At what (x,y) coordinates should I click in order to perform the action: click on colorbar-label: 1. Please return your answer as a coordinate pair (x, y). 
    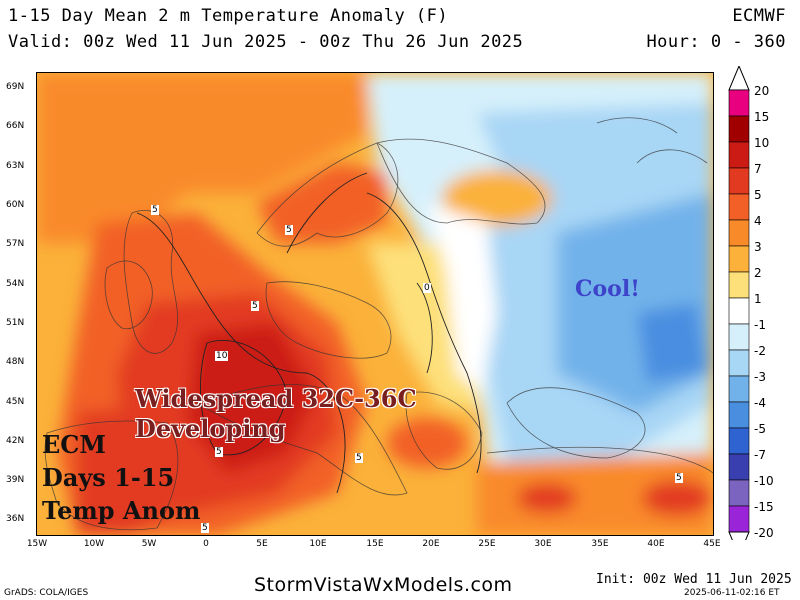
    Looking at the image, I should click on (758, 299).